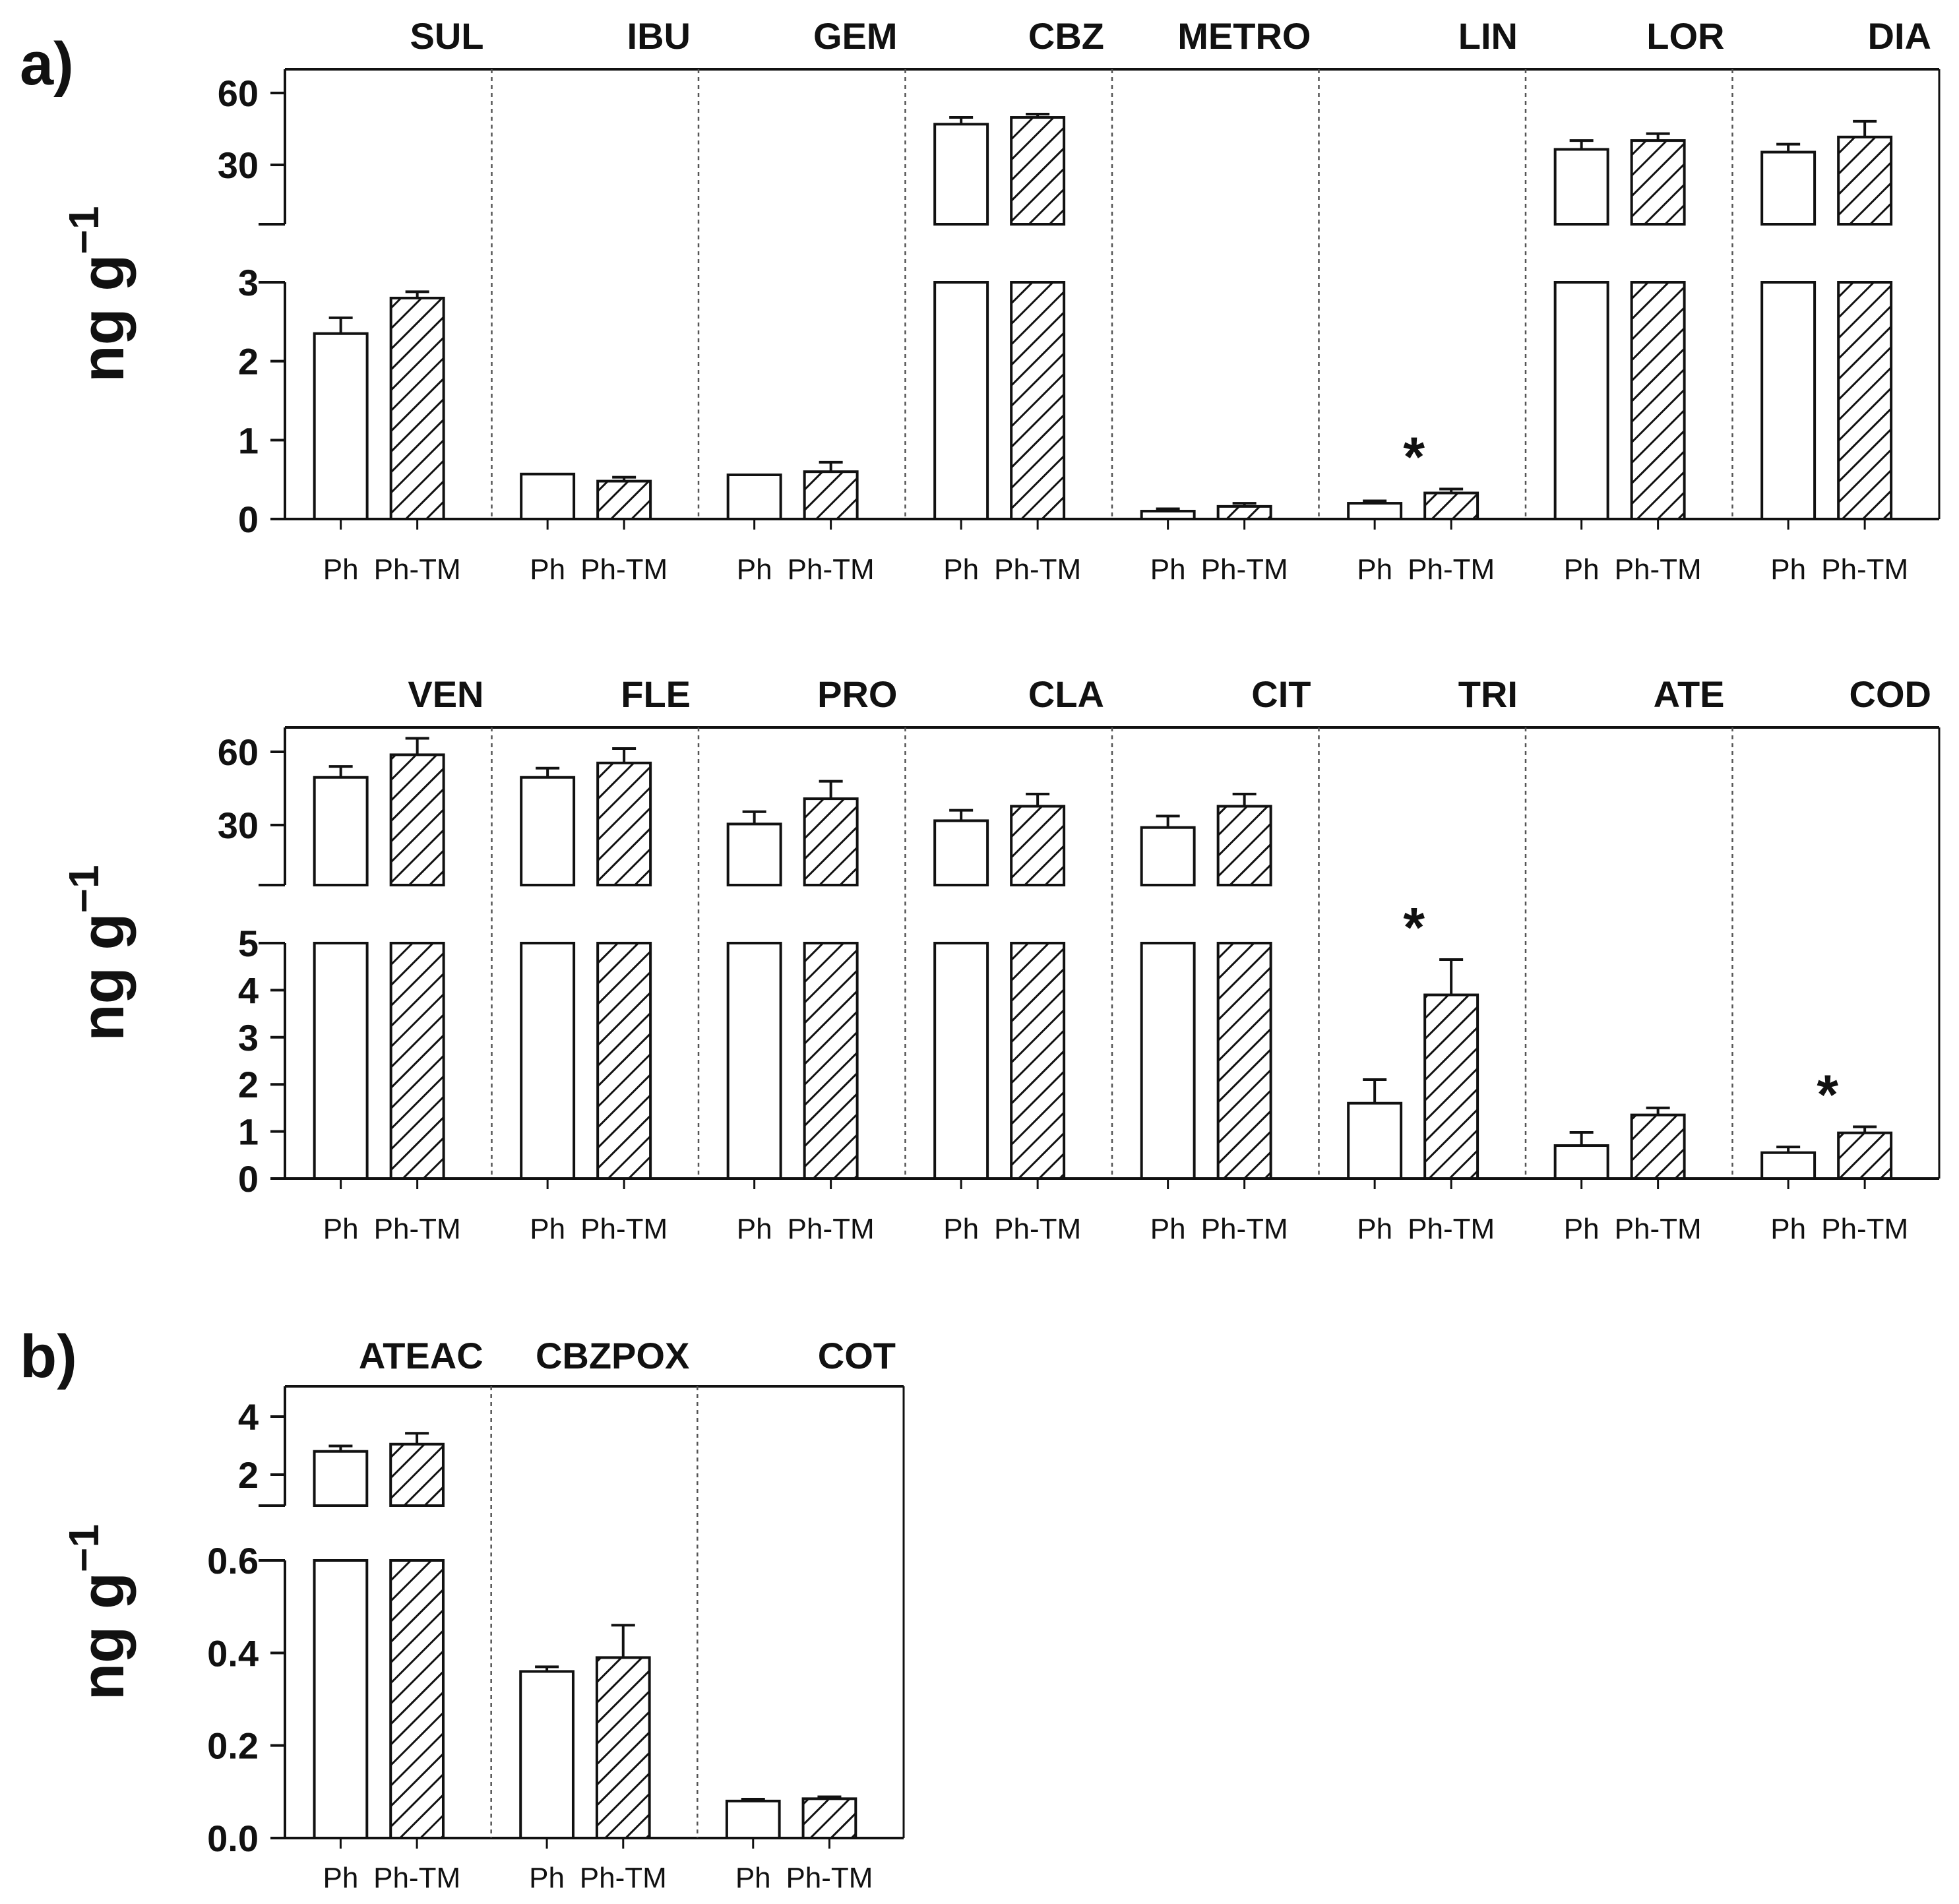  What do you see at coordinates (857, 694) in the screenshot?
I see `drug-label: PRO` at bounding box center [857, 694].